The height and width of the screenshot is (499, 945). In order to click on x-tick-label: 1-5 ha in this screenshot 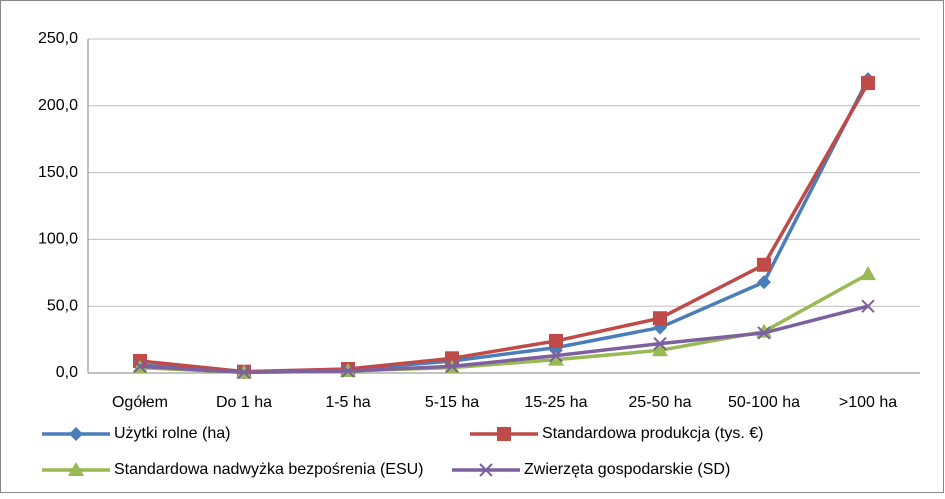, I will do `click(347, 402)`.